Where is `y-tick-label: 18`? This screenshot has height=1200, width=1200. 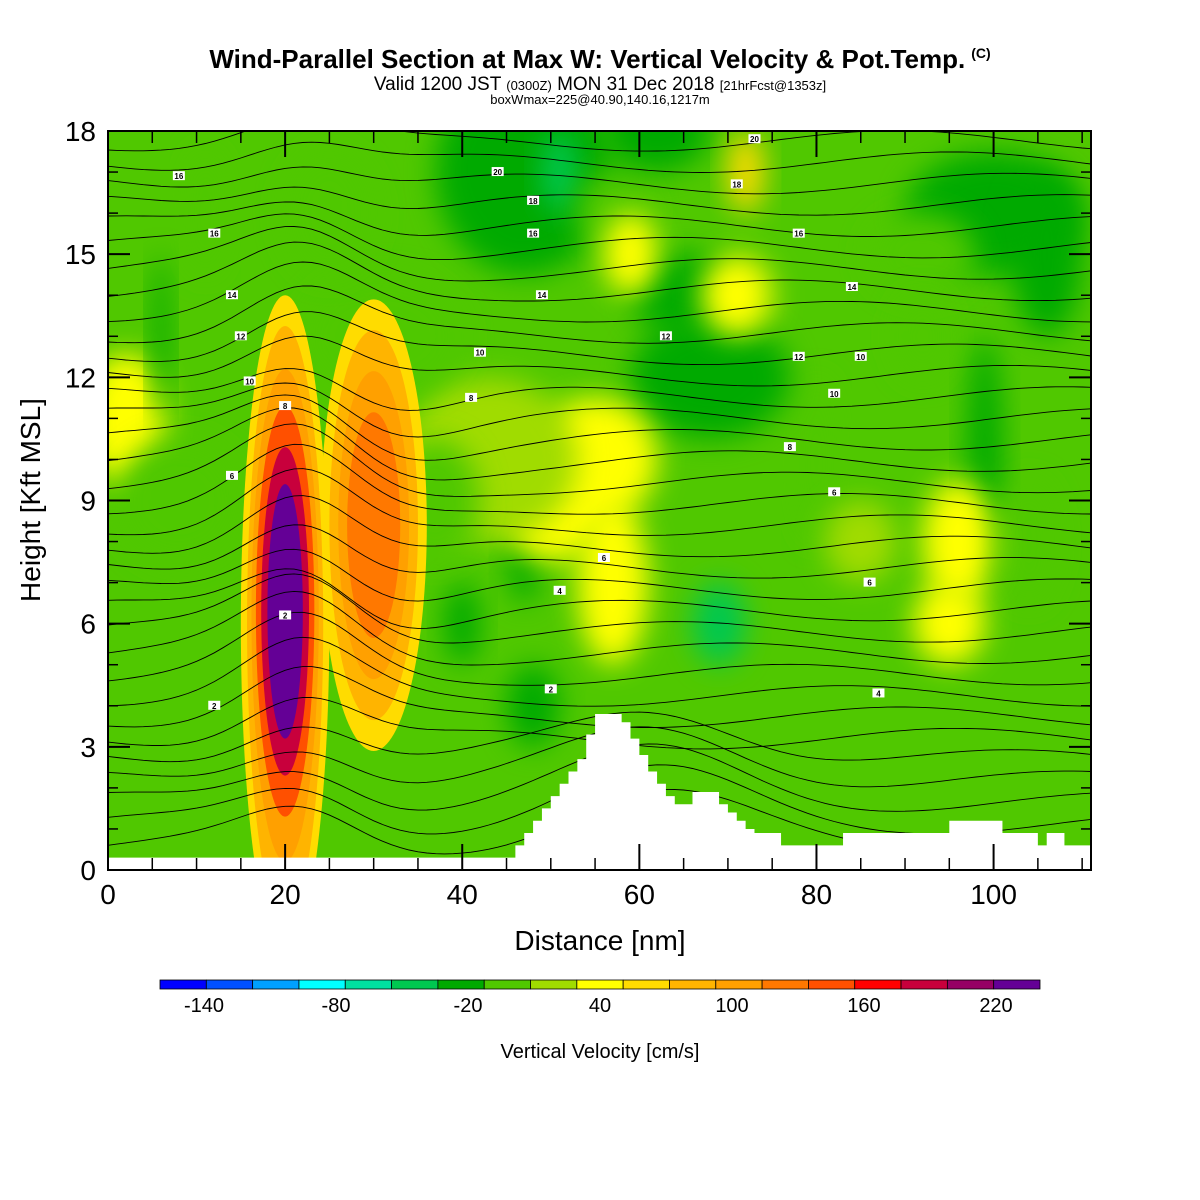 y-tick-label: 18 is located at coordinates (80, 131).